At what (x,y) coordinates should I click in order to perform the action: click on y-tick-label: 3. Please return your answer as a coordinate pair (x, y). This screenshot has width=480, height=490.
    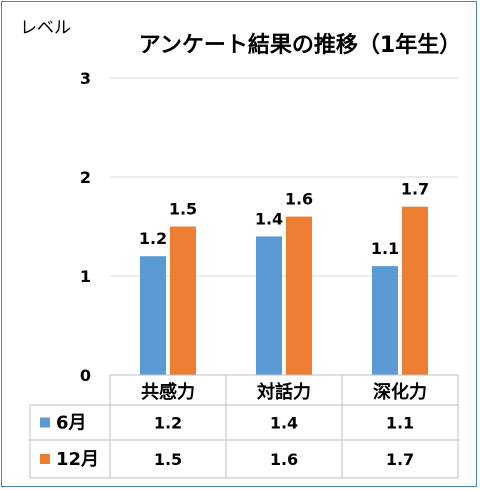
    Looking at the image, I should click on (85, 78).